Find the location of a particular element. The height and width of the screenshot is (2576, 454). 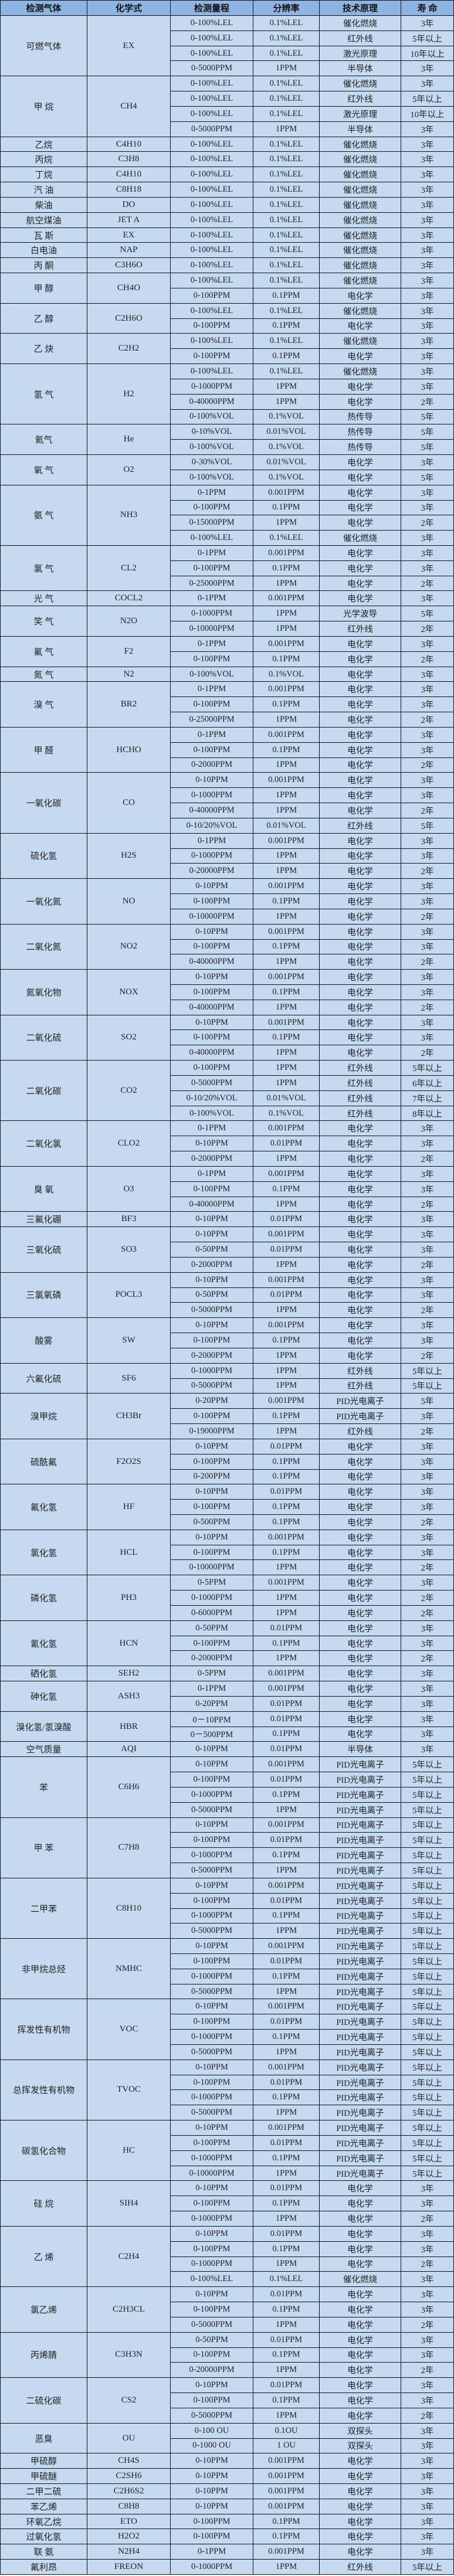

resolution-cell: 0.01%VOL is located at coordinates (286, 462).